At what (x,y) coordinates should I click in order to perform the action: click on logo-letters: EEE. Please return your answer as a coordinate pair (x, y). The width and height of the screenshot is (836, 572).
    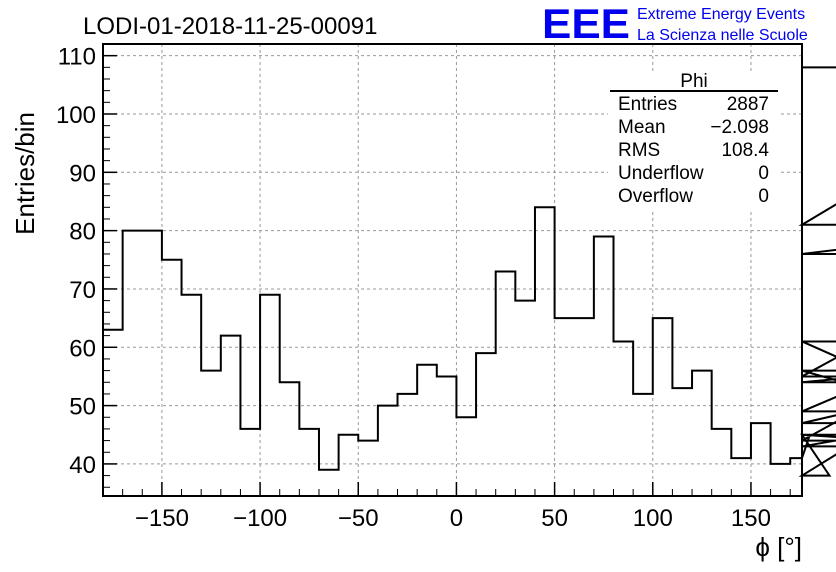
    Looking at the image, I should click on (586, 23).